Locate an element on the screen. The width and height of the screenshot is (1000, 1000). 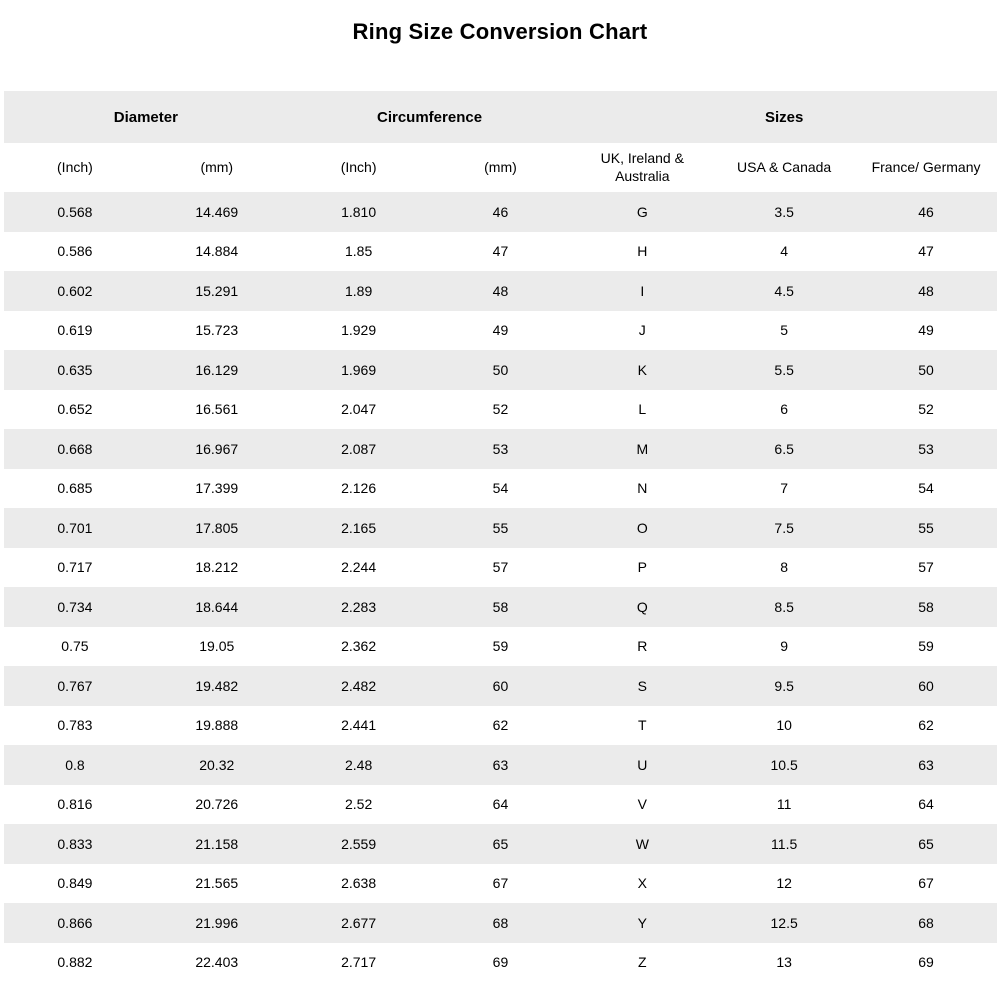
cell: 0.816 is located at coordinates (75, 804).